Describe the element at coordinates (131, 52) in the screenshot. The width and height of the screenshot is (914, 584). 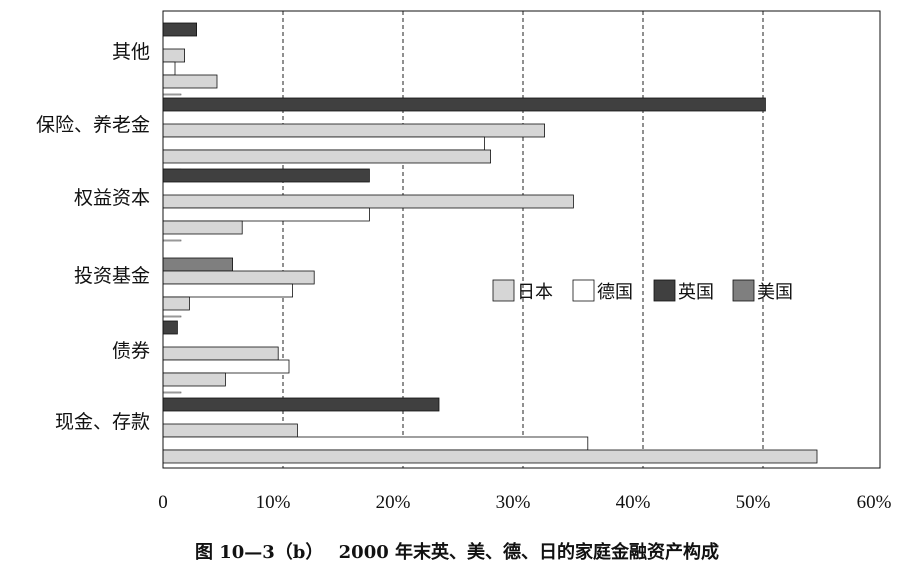
I see `category-label: 其他` at that location.